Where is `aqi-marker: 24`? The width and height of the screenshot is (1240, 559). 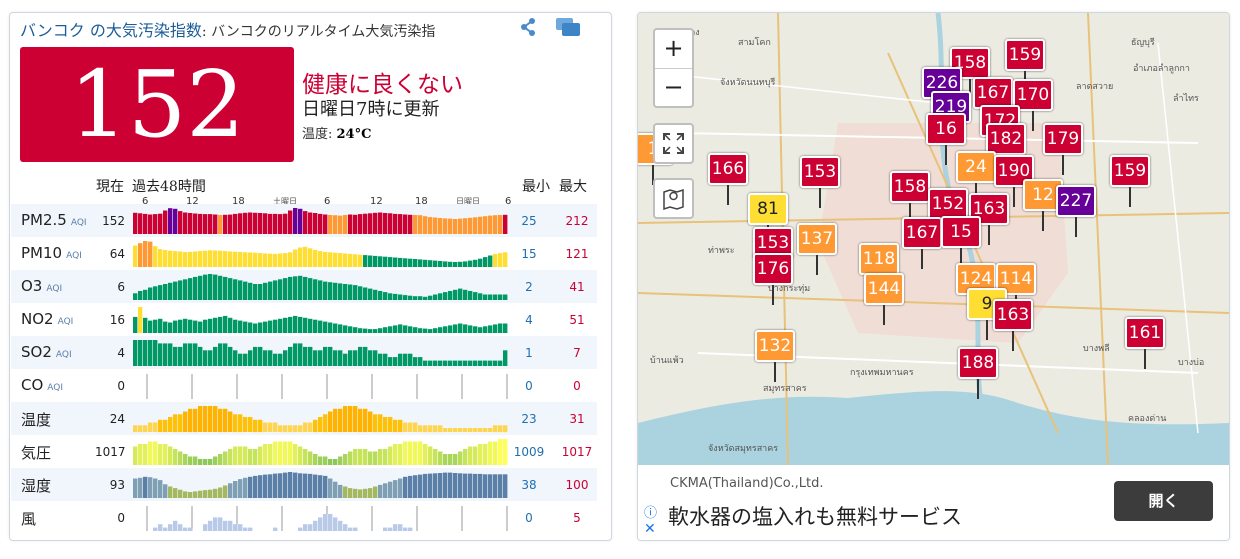 aqi-marker: 24 is located at coordinates (976, 177).